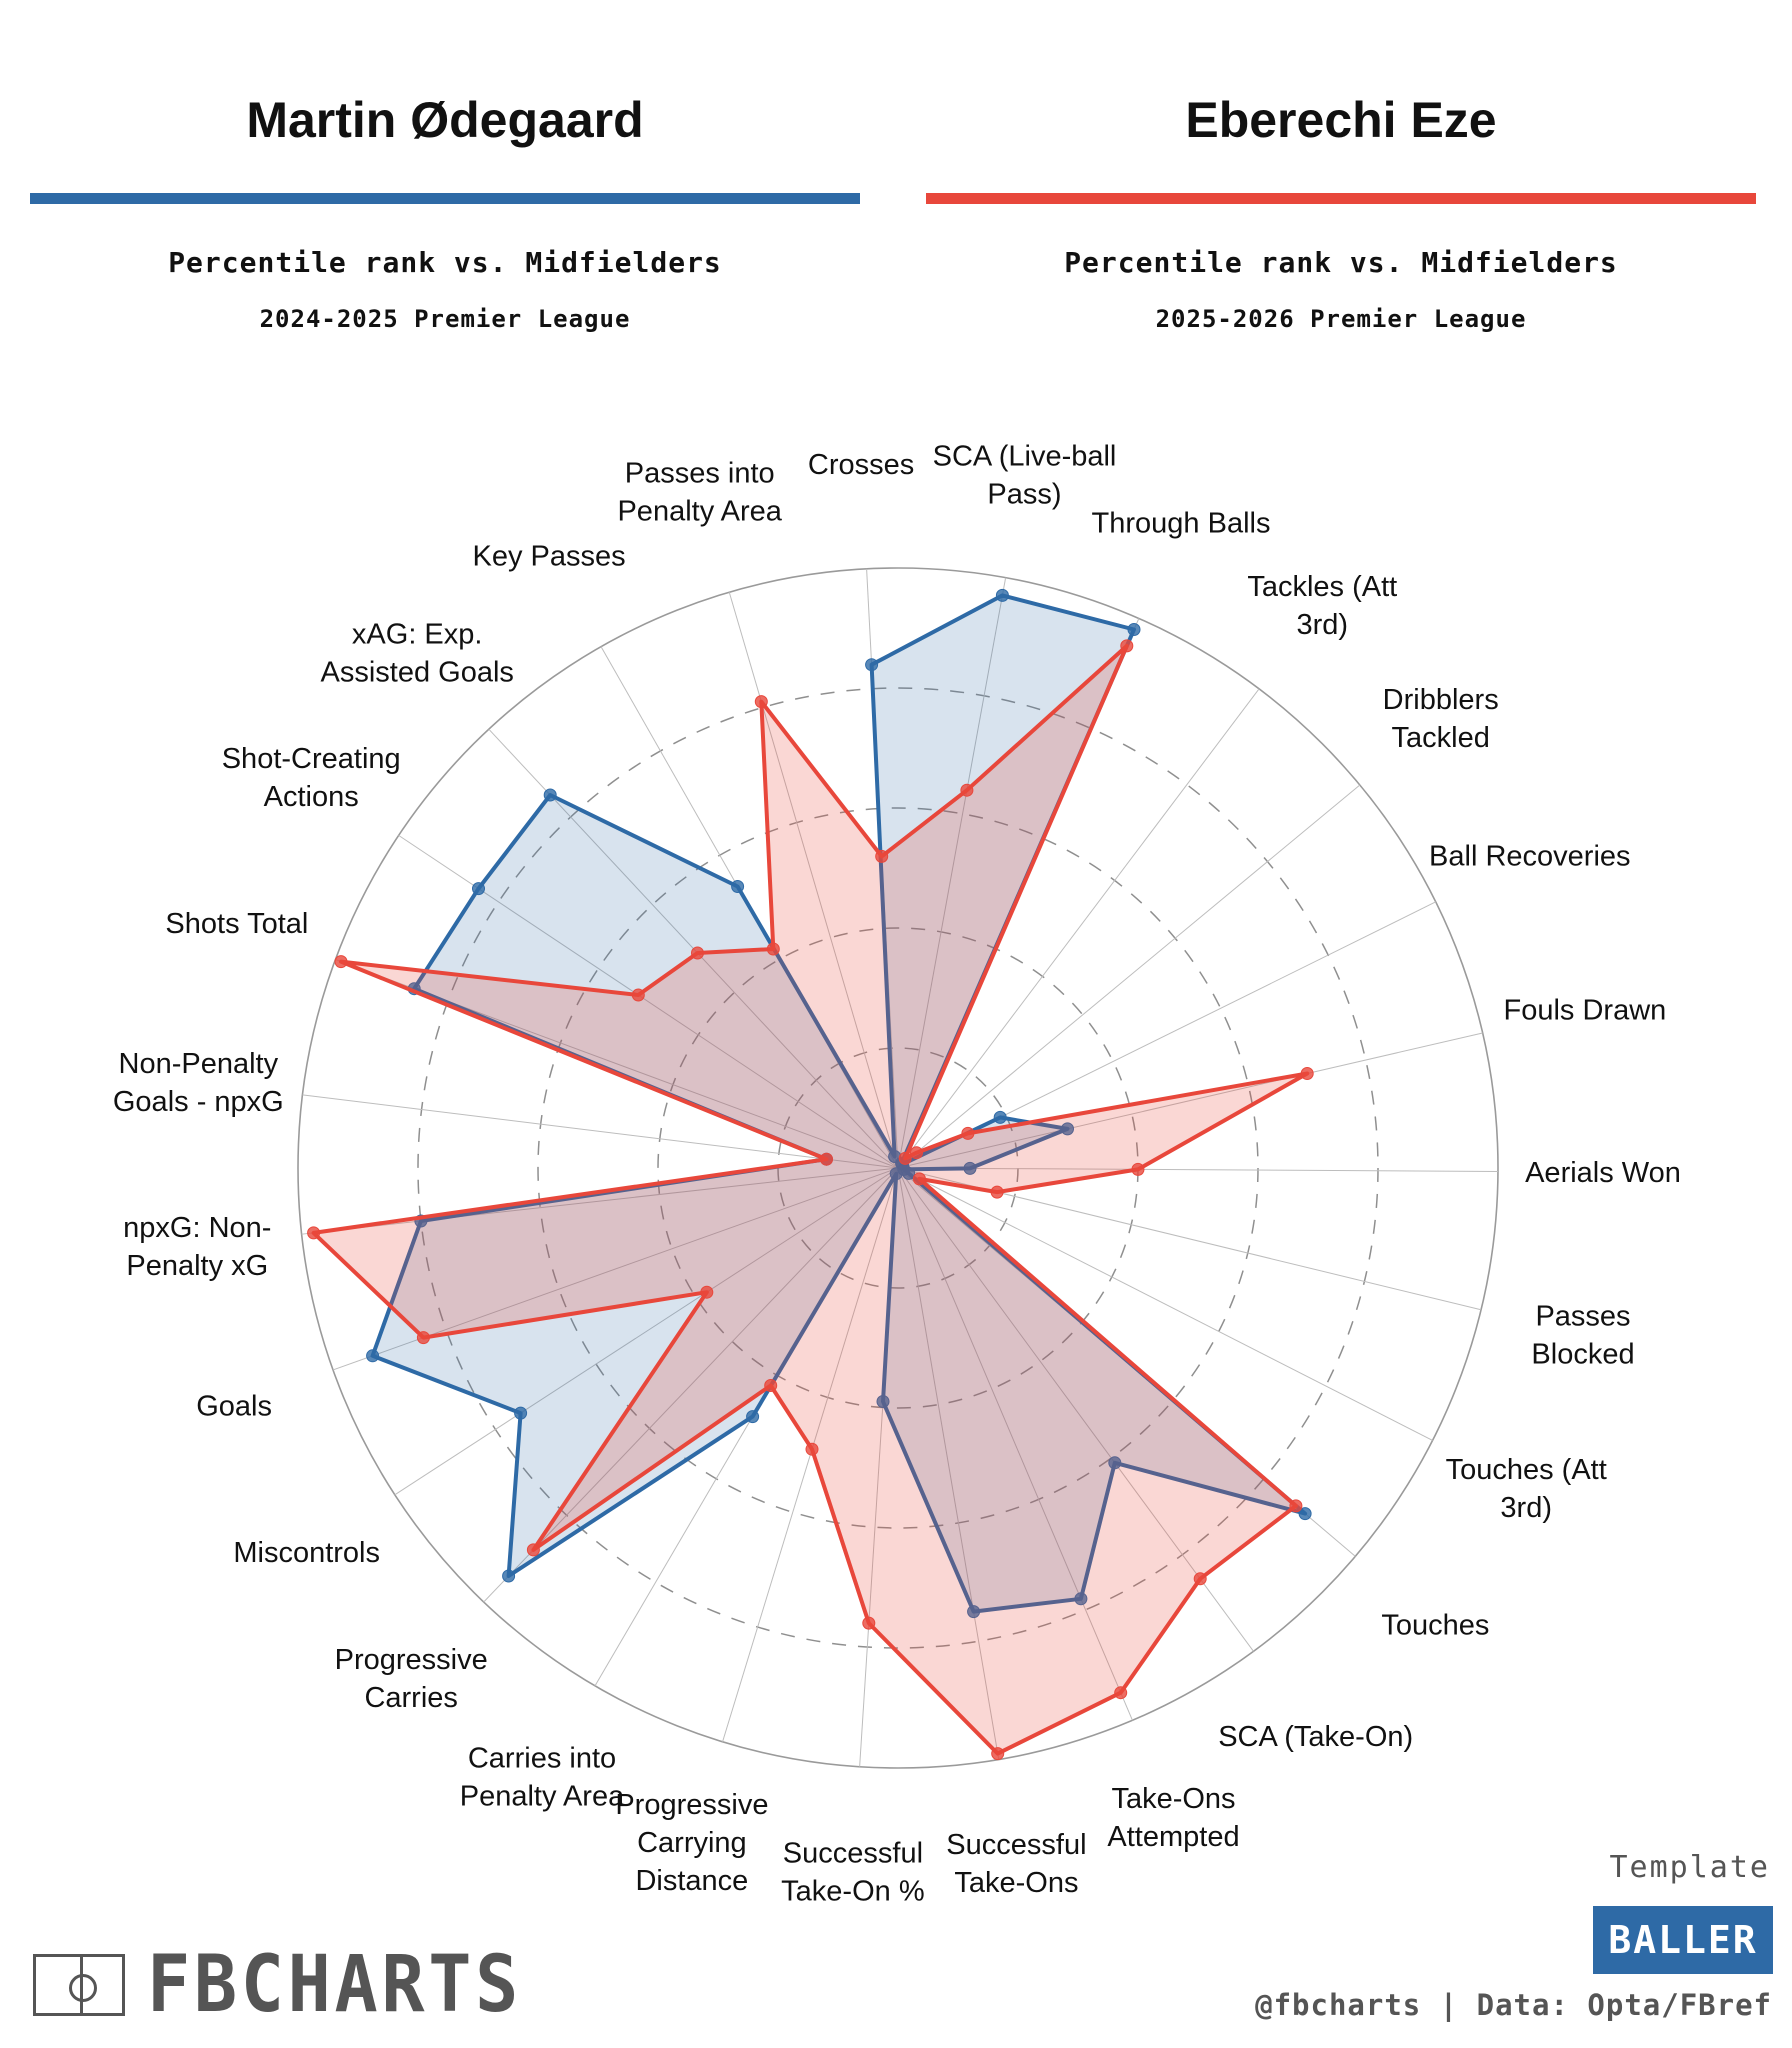  What do you see at coordinates (445, 319) in the screenshot?
I see `player-season-left: 2024-2025 Premier League` at bounding box center [445, 319].